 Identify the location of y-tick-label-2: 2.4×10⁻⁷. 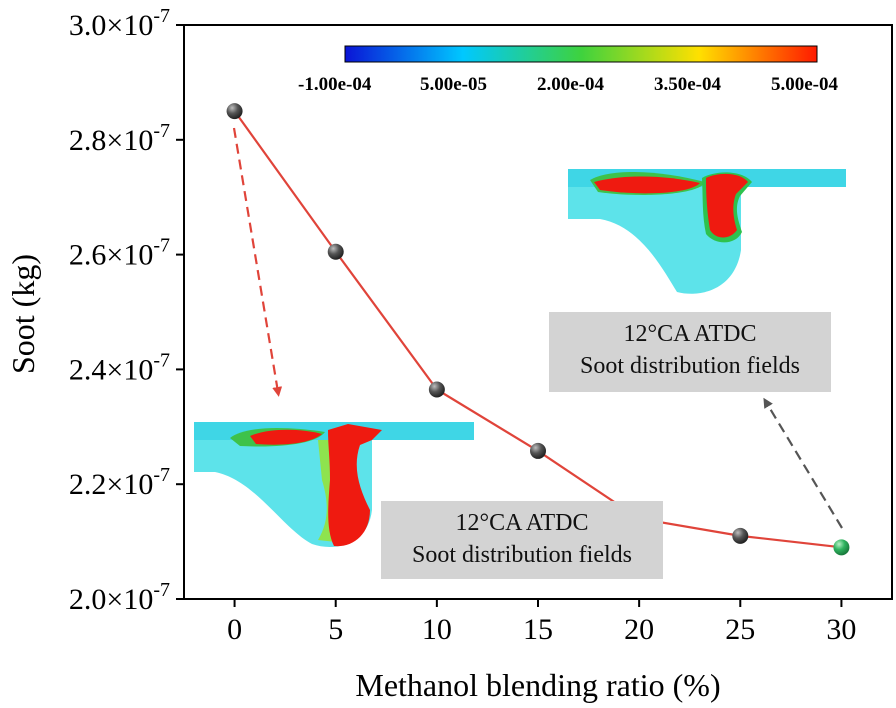
(119, 367).